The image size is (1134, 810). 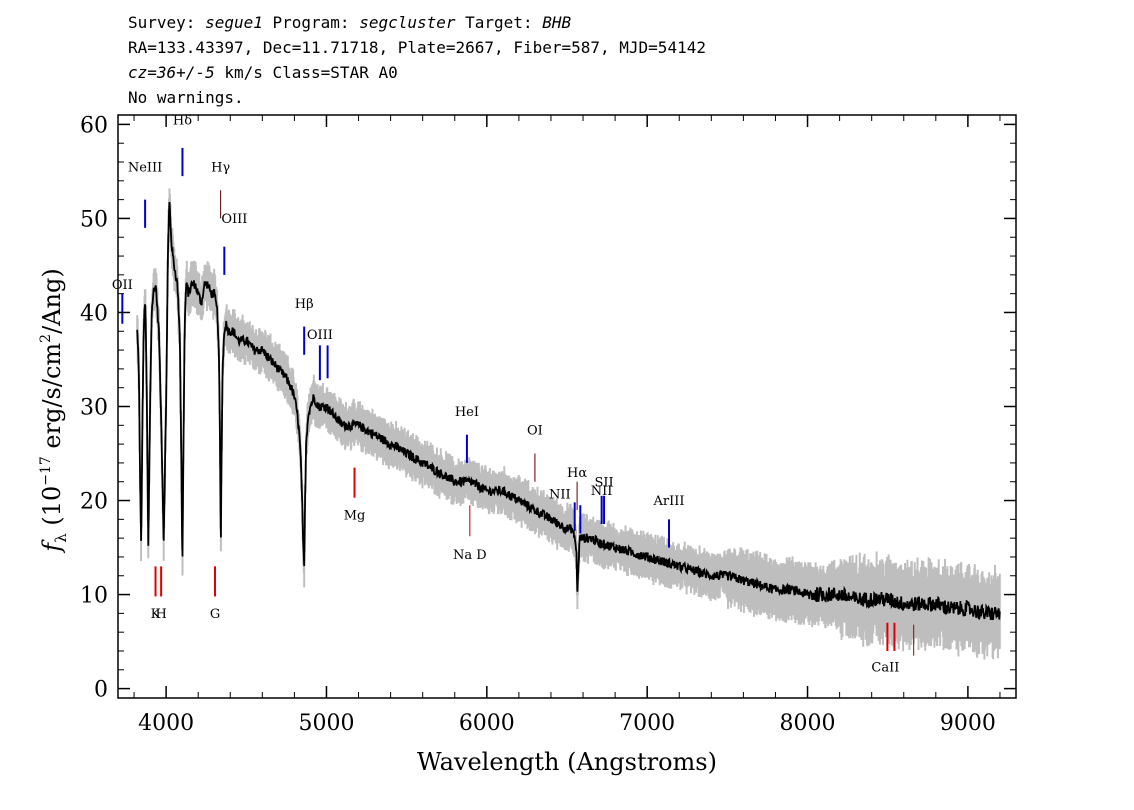 What do you see at coordinates (470, 555) in the screenshot?
I see `line-label-20: Na D` at bounding box center [470, 555].